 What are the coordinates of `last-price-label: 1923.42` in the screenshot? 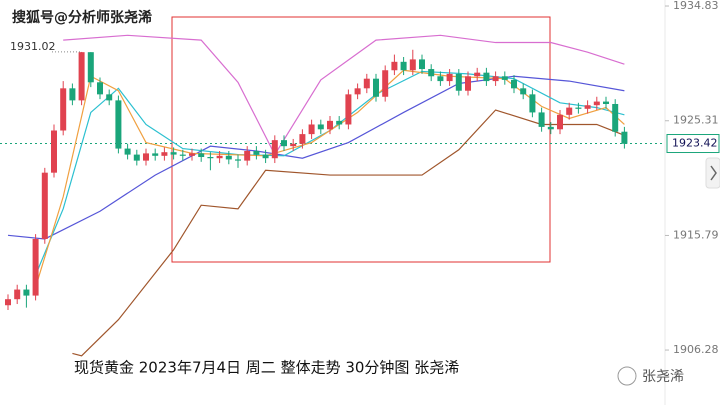 It's located at (695, 143).